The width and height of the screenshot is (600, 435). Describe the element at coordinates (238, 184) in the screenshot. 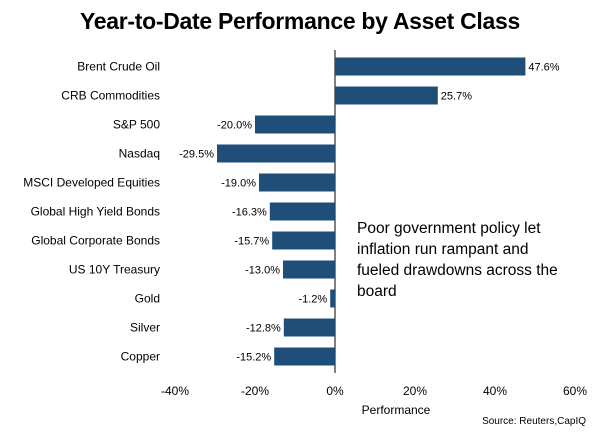

I see `data-label: -19.0%` at that location.